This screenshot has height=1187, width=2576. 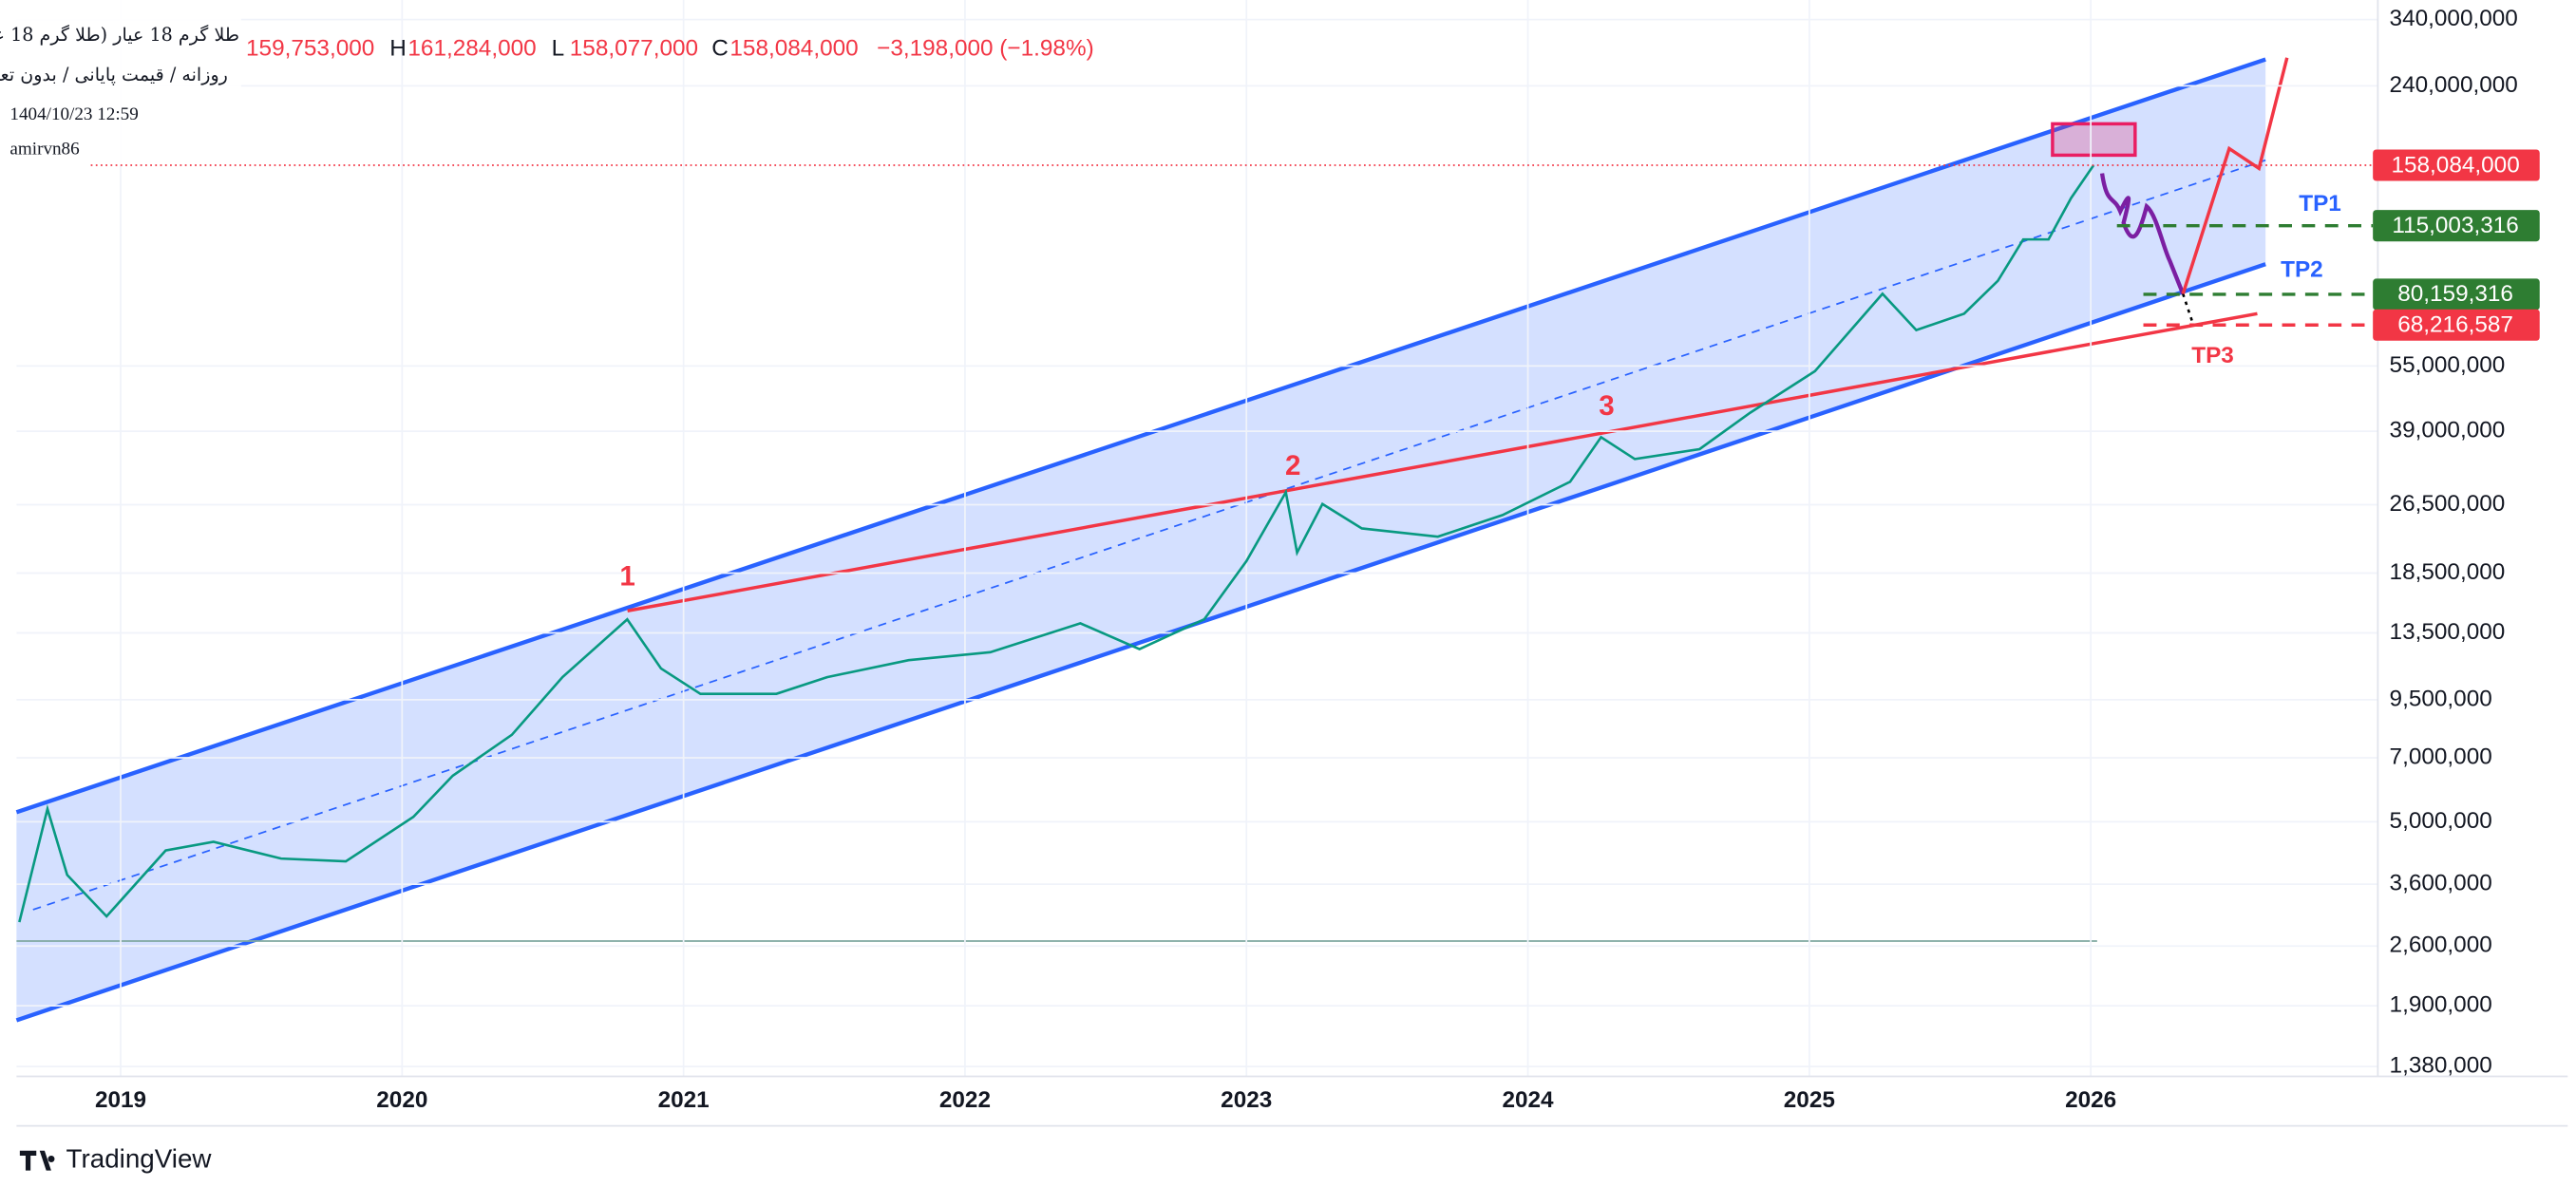 What do you see at coordinates (627, 576) in the screenshot?
I see `wave-label: 1` at bounding box center [627, 576].